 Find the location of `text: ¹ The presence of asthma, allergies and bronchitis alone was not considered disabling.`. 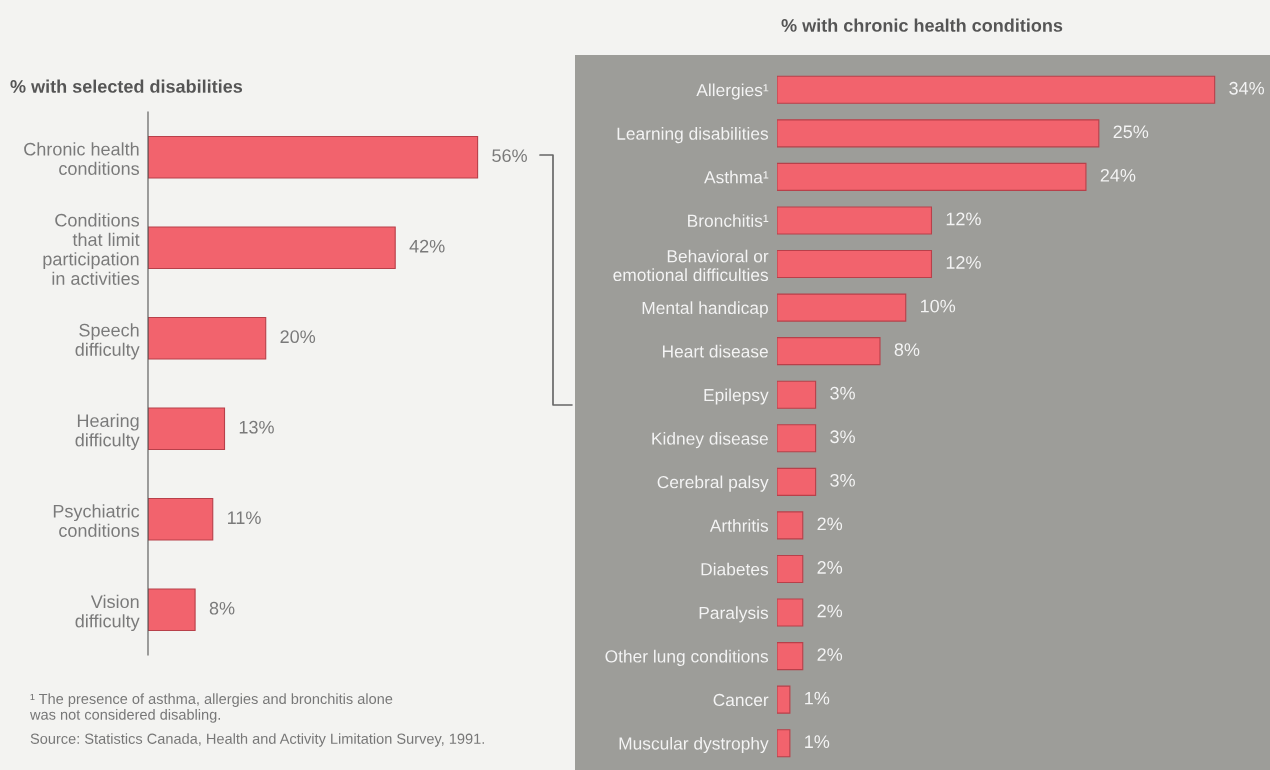

text: ¹ The presence of asthma, allergies and bronchitis alone was not considered disabling. is located at coordinates (211, 708).